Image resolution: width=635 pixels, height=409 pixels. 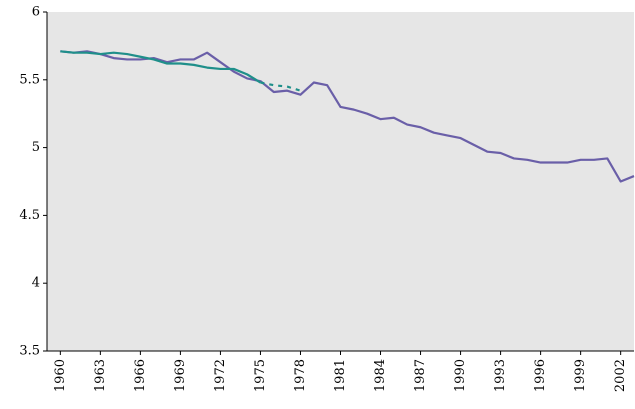 I want to click on x-tick-label: 1966, so click(x=140, y=375).